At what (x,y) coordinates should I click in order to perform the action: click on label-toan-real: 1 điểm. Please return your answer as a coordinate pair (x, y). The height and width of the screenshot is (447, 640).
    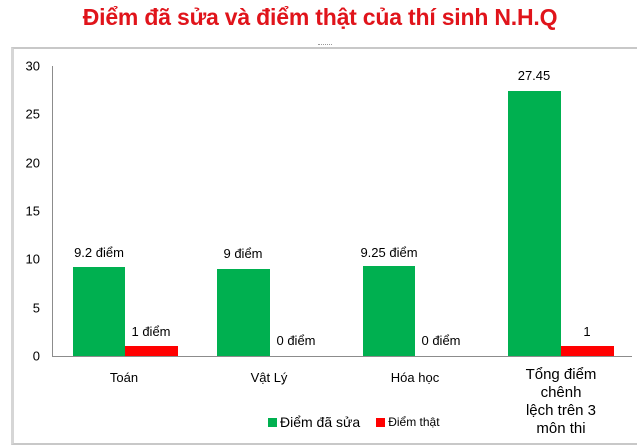
    Looking at the image, I should click on (151, 331).